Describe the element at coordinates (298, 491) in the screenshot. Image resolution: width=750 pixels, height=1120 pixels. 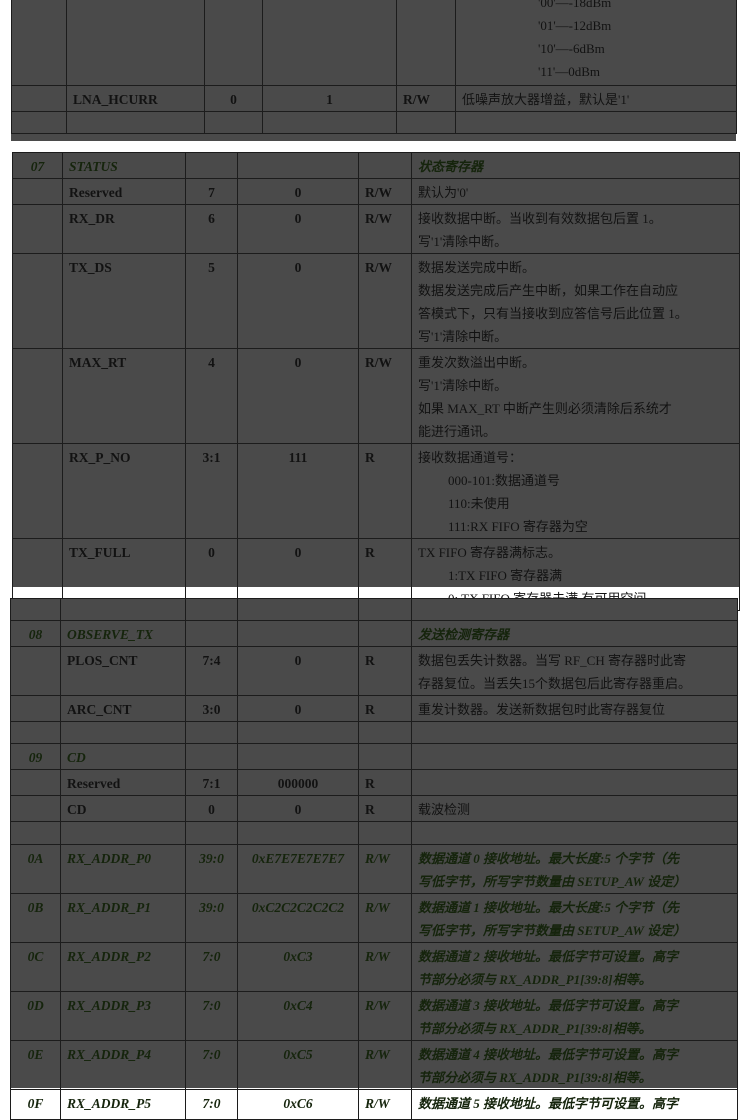
I see `reset-value-cell: 111` at that location.